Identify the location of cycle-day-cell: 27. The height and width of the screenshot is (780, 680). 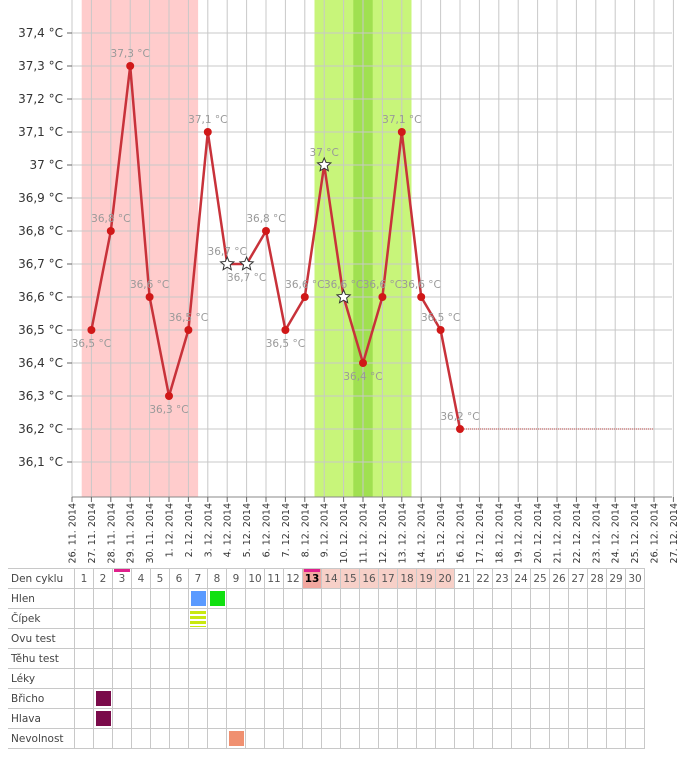
(578, 578).